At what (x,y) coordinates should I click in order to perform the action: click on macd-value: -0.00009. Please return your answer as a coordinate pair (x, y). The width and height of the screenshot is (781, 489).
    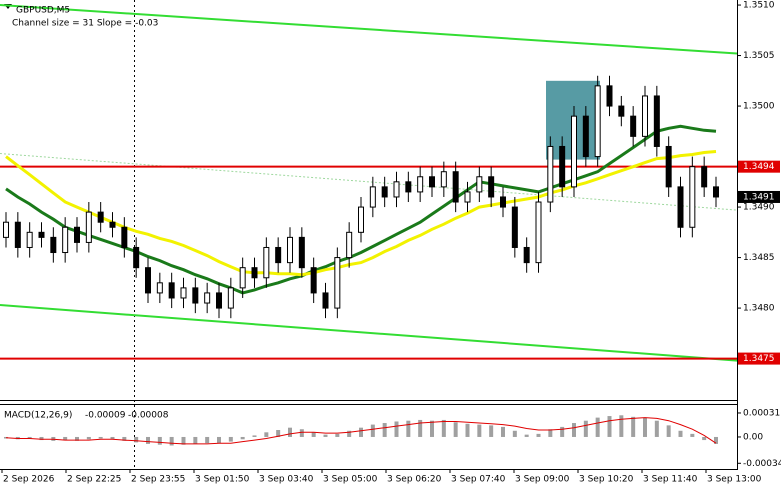
    Looking at the image, I should click on (105, 416).